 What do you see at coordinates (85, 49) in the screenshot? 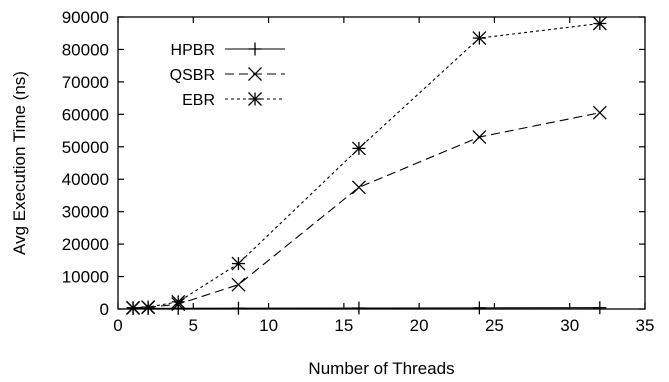
I see `y-tick-label: 80000` at bounding box center [85, 49].